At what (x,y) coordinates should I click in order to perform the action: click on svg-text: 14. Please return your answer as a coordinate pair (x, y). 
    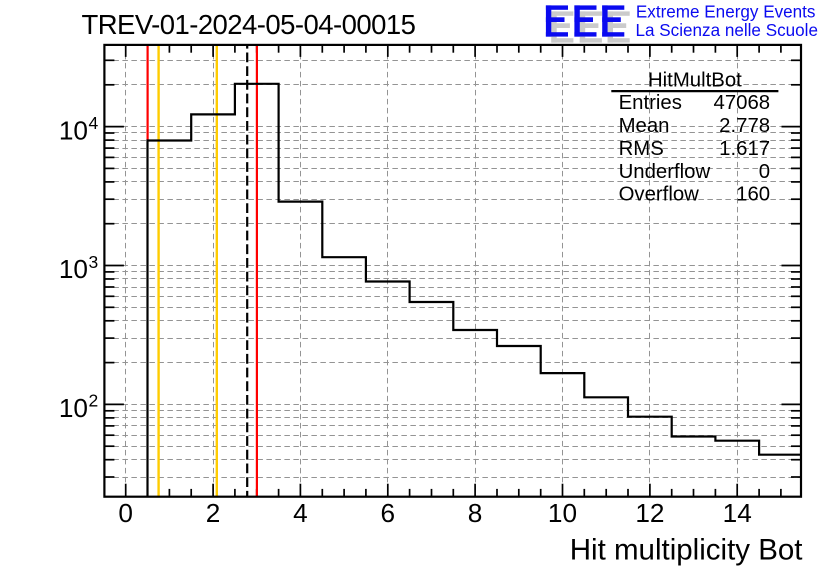
    Looking at the image, I should click on (737, 513).